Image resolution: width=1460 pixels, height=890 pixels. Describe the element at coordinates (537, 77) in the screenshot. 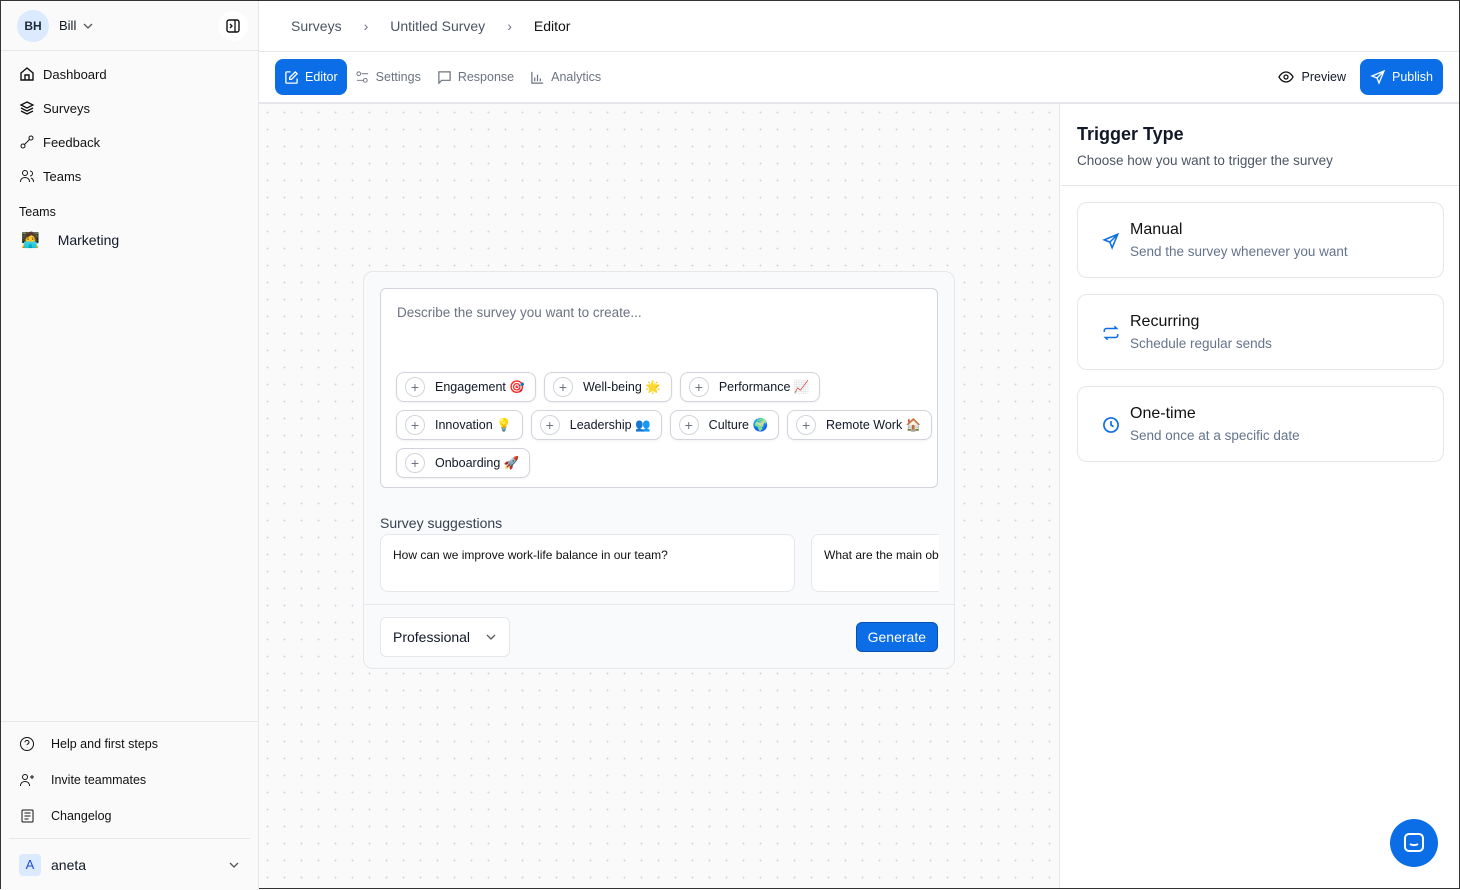

I see `bar-chart-icon` at that location.